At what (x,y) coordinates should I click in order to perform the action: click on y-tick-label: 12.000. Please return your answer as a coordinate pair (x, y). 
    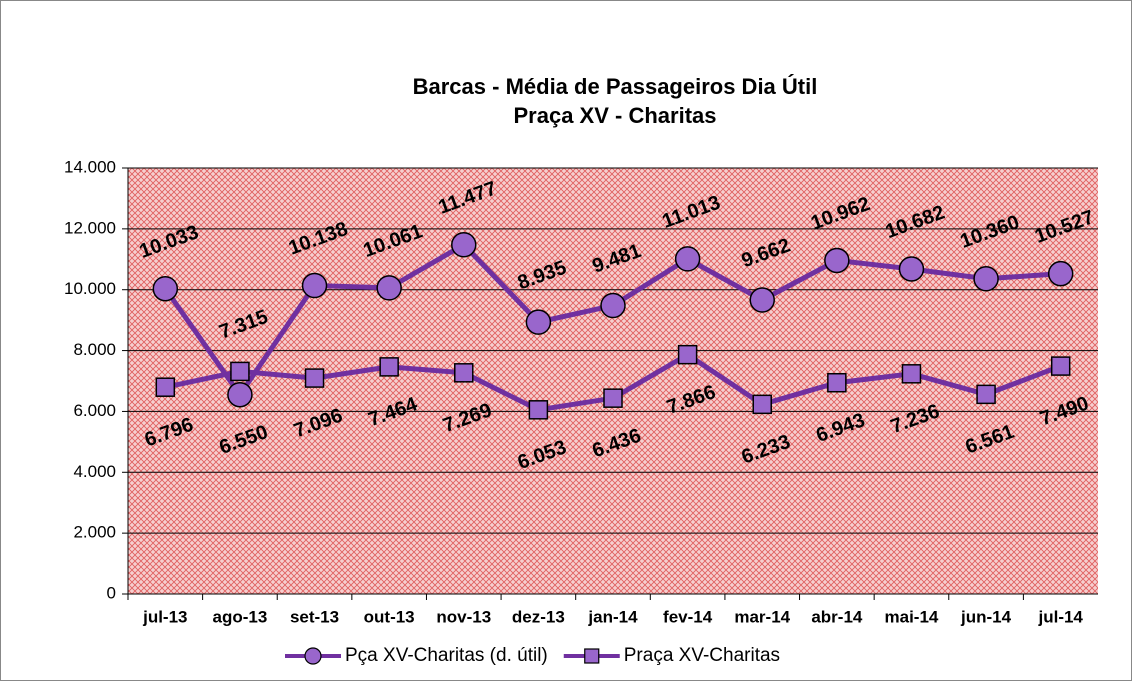
    Looking at the image, I should click on (90, 227).